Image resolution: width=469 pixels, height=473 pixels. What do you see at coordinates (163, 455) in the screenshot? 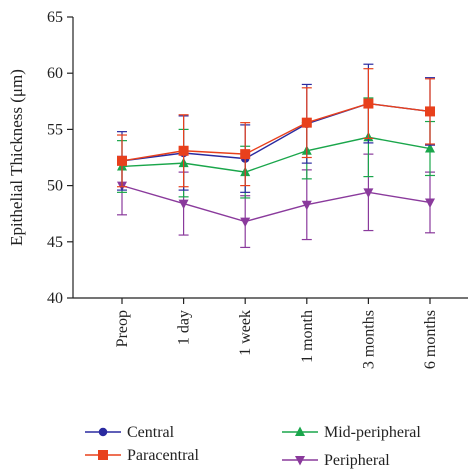
I see `legend-label: Paracentral` at bounding box center [163, 455].